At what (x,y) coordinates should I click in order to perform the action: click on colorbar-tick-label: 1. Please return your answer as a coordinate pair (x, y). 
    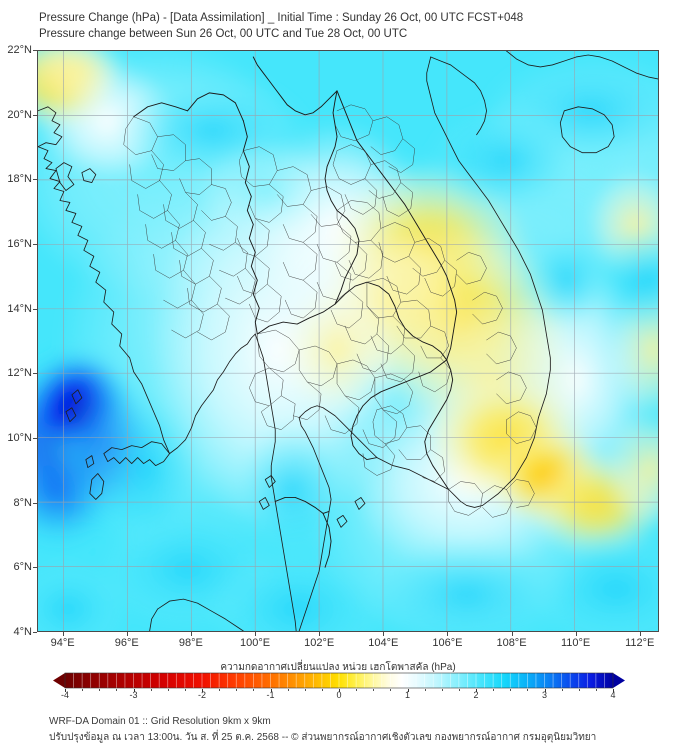
    Looking at the image, I should click on (407, 695).